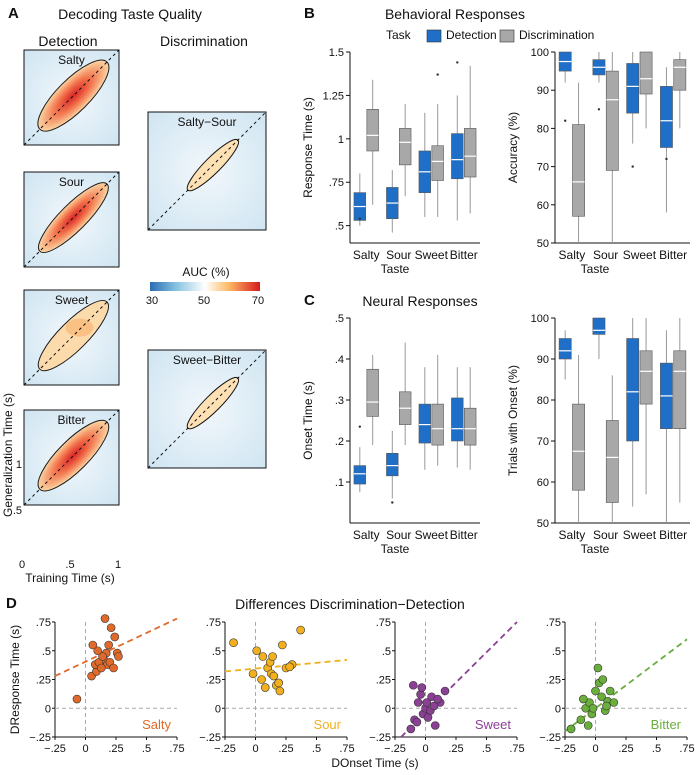  I want to click on category-label: Sour, so click(605, 535).